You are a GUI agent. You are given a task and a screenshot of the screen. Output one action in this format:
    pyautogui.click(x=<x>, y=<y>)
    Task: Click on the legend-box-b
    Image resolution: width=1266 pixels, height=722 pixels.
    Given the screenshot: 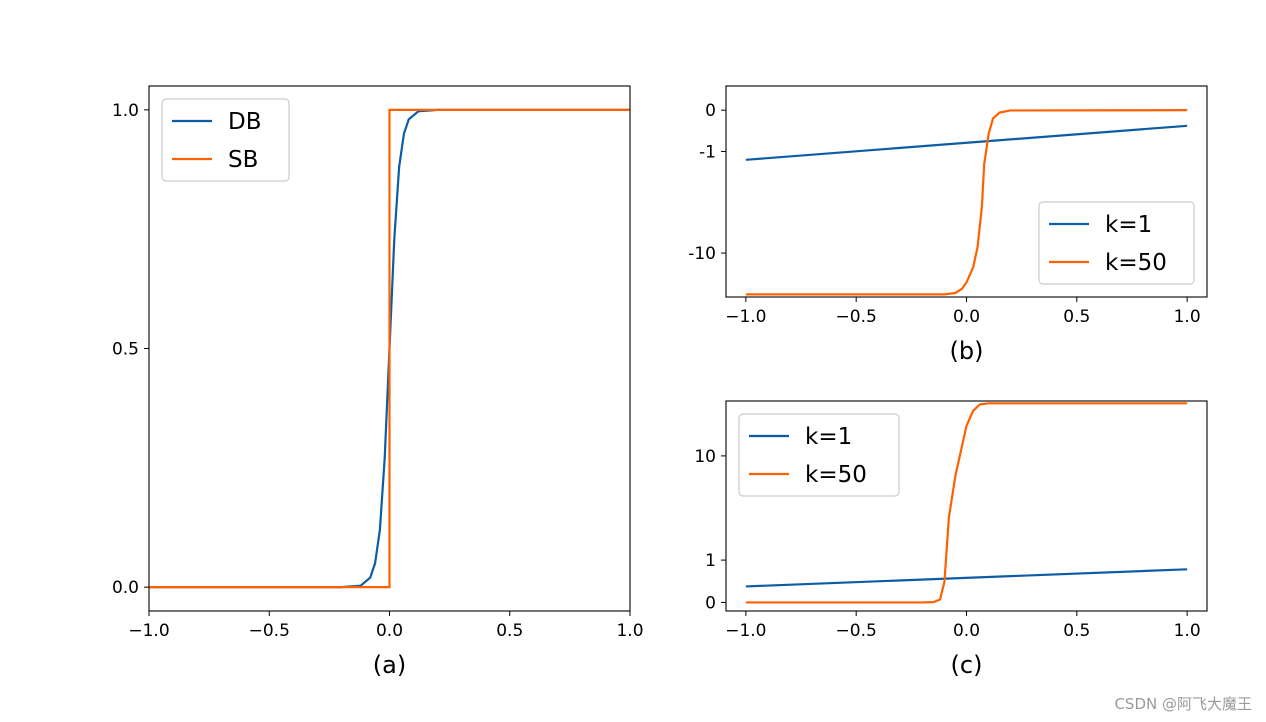 What is the action you would take?
    pyautogui.click(x=1116, y=243)
    